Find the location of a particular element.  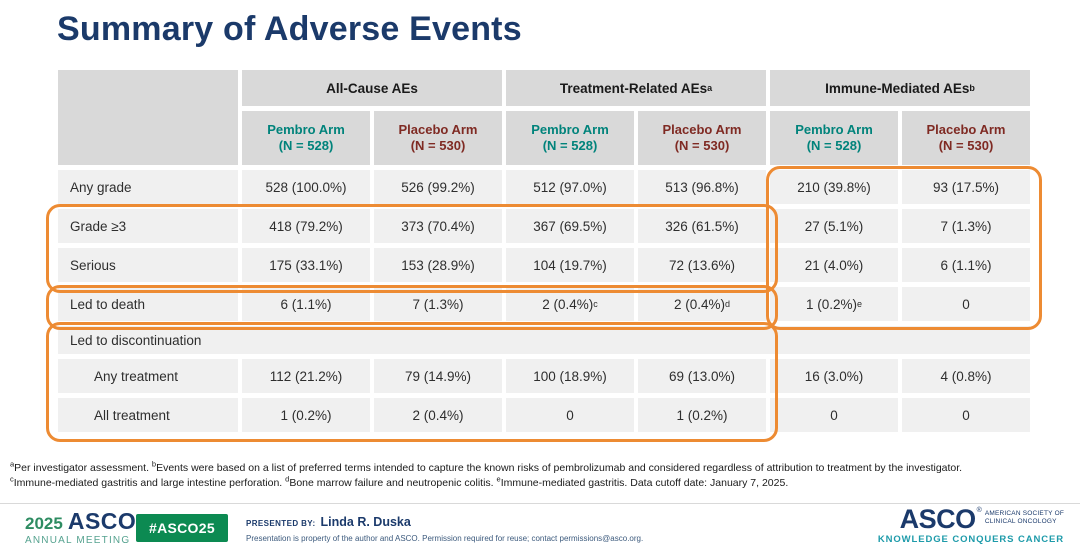

table-cell: 526 (99.2%) is located at coordinates (438, 187).